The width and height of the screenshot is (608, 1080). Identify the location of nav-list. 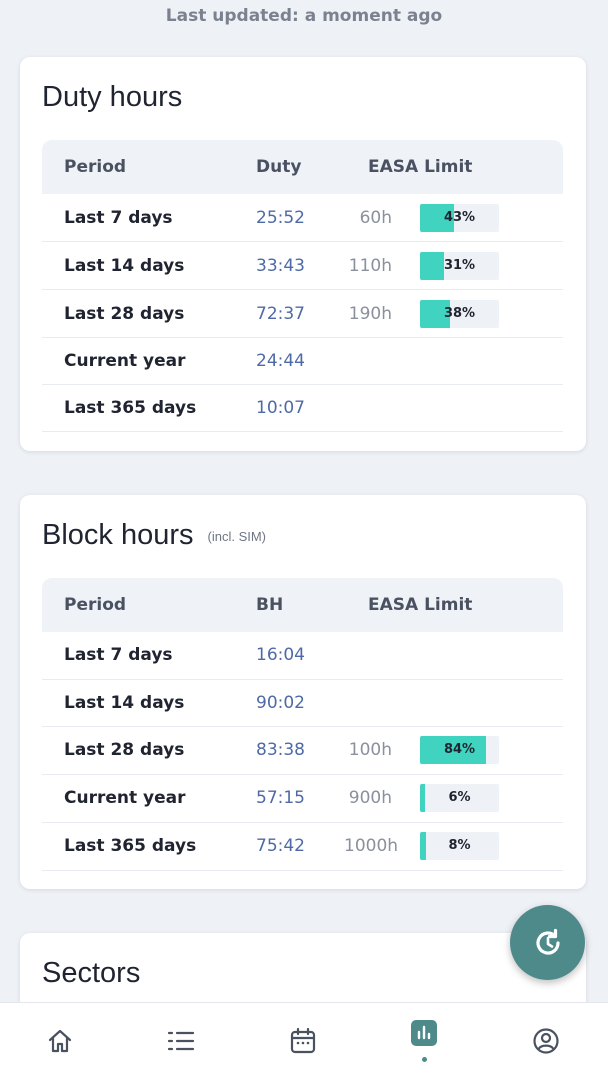
(181, 1041).